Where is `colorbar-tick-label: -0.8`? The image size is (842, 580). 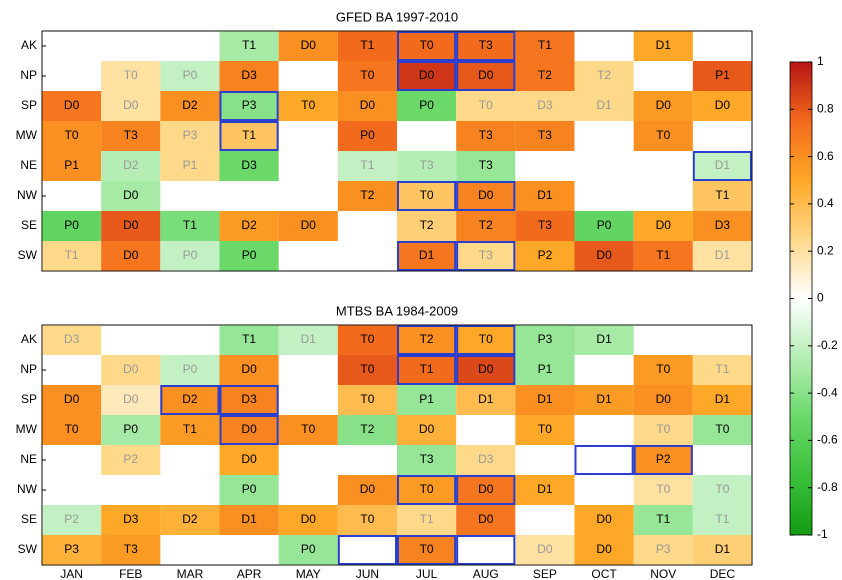
colorbar-tick-label: -0.8 is located at coordinates (827, 487).